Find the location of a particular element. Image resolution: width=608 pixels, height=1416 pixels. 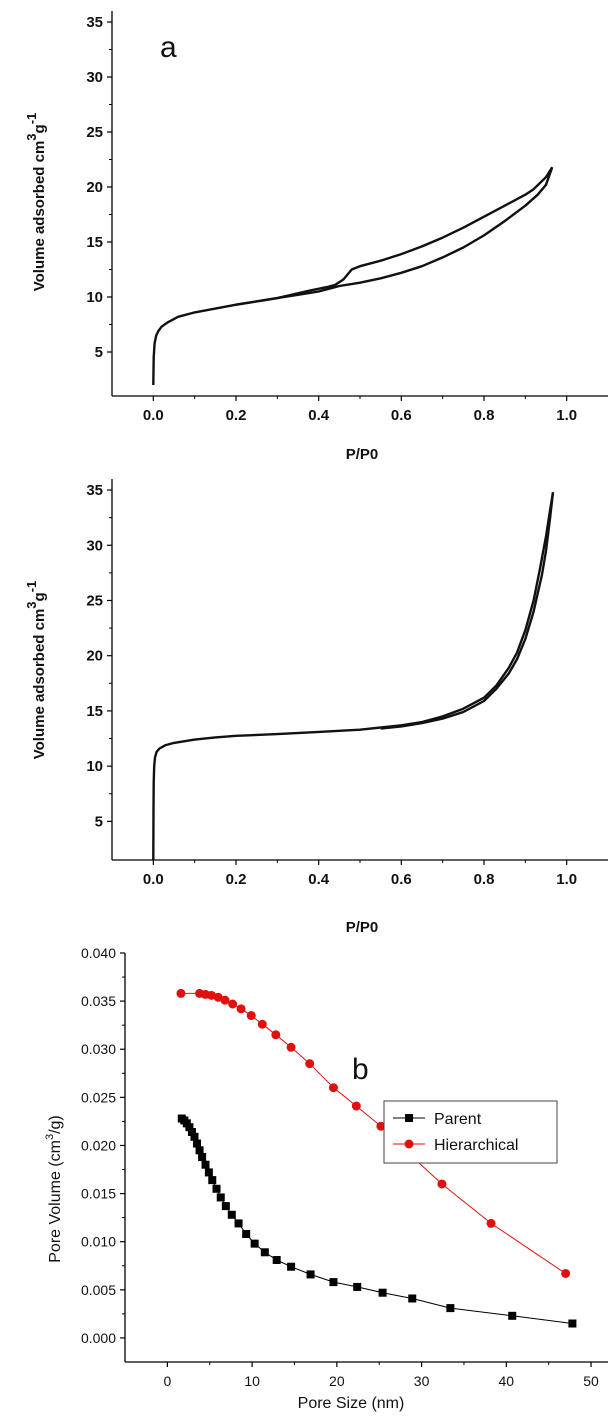

y-tick-label: 25 is located at coordinates (94, 600).